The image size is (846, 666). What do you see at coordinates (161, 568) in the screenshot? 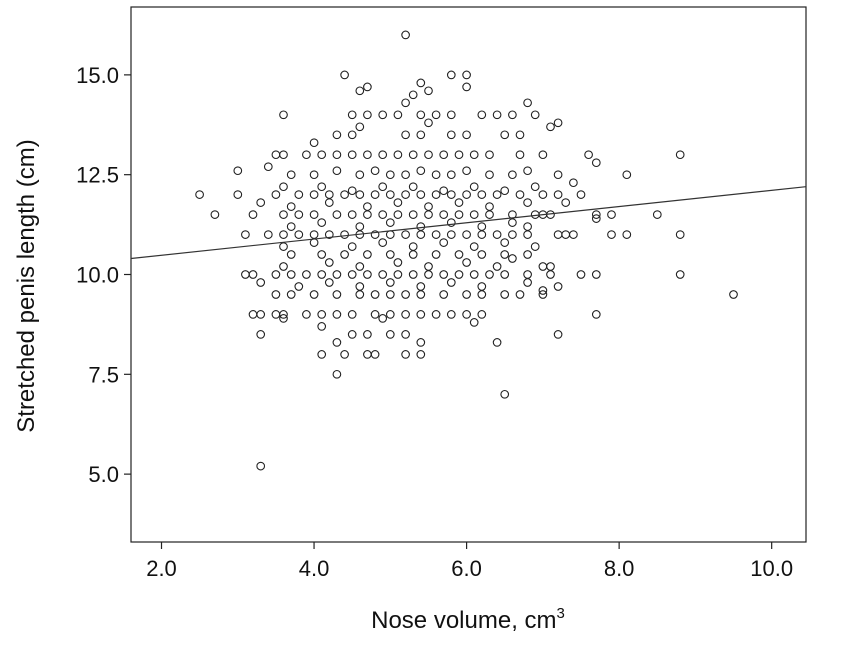
I see `x-tick-label: 2.0` at bounding box center [161, 568].